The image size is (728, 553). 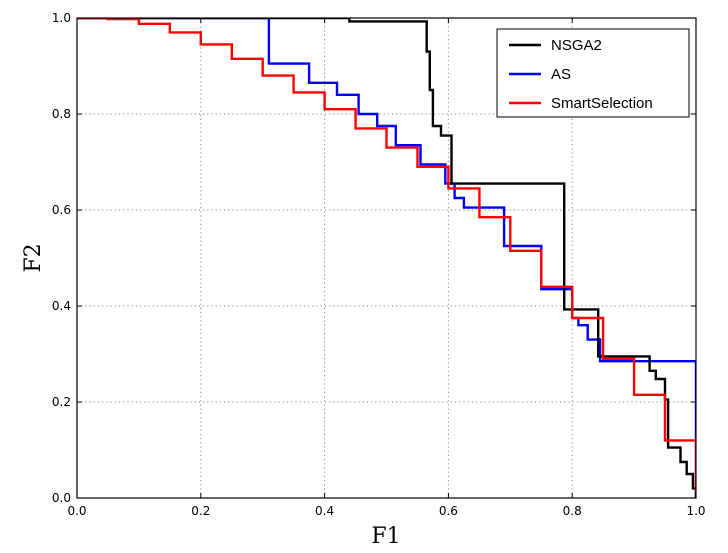 What do you see at coordinates (61, 498) in the screenshot?
I see `y-tick-label: 0.0` at bounding box center [61, 498].